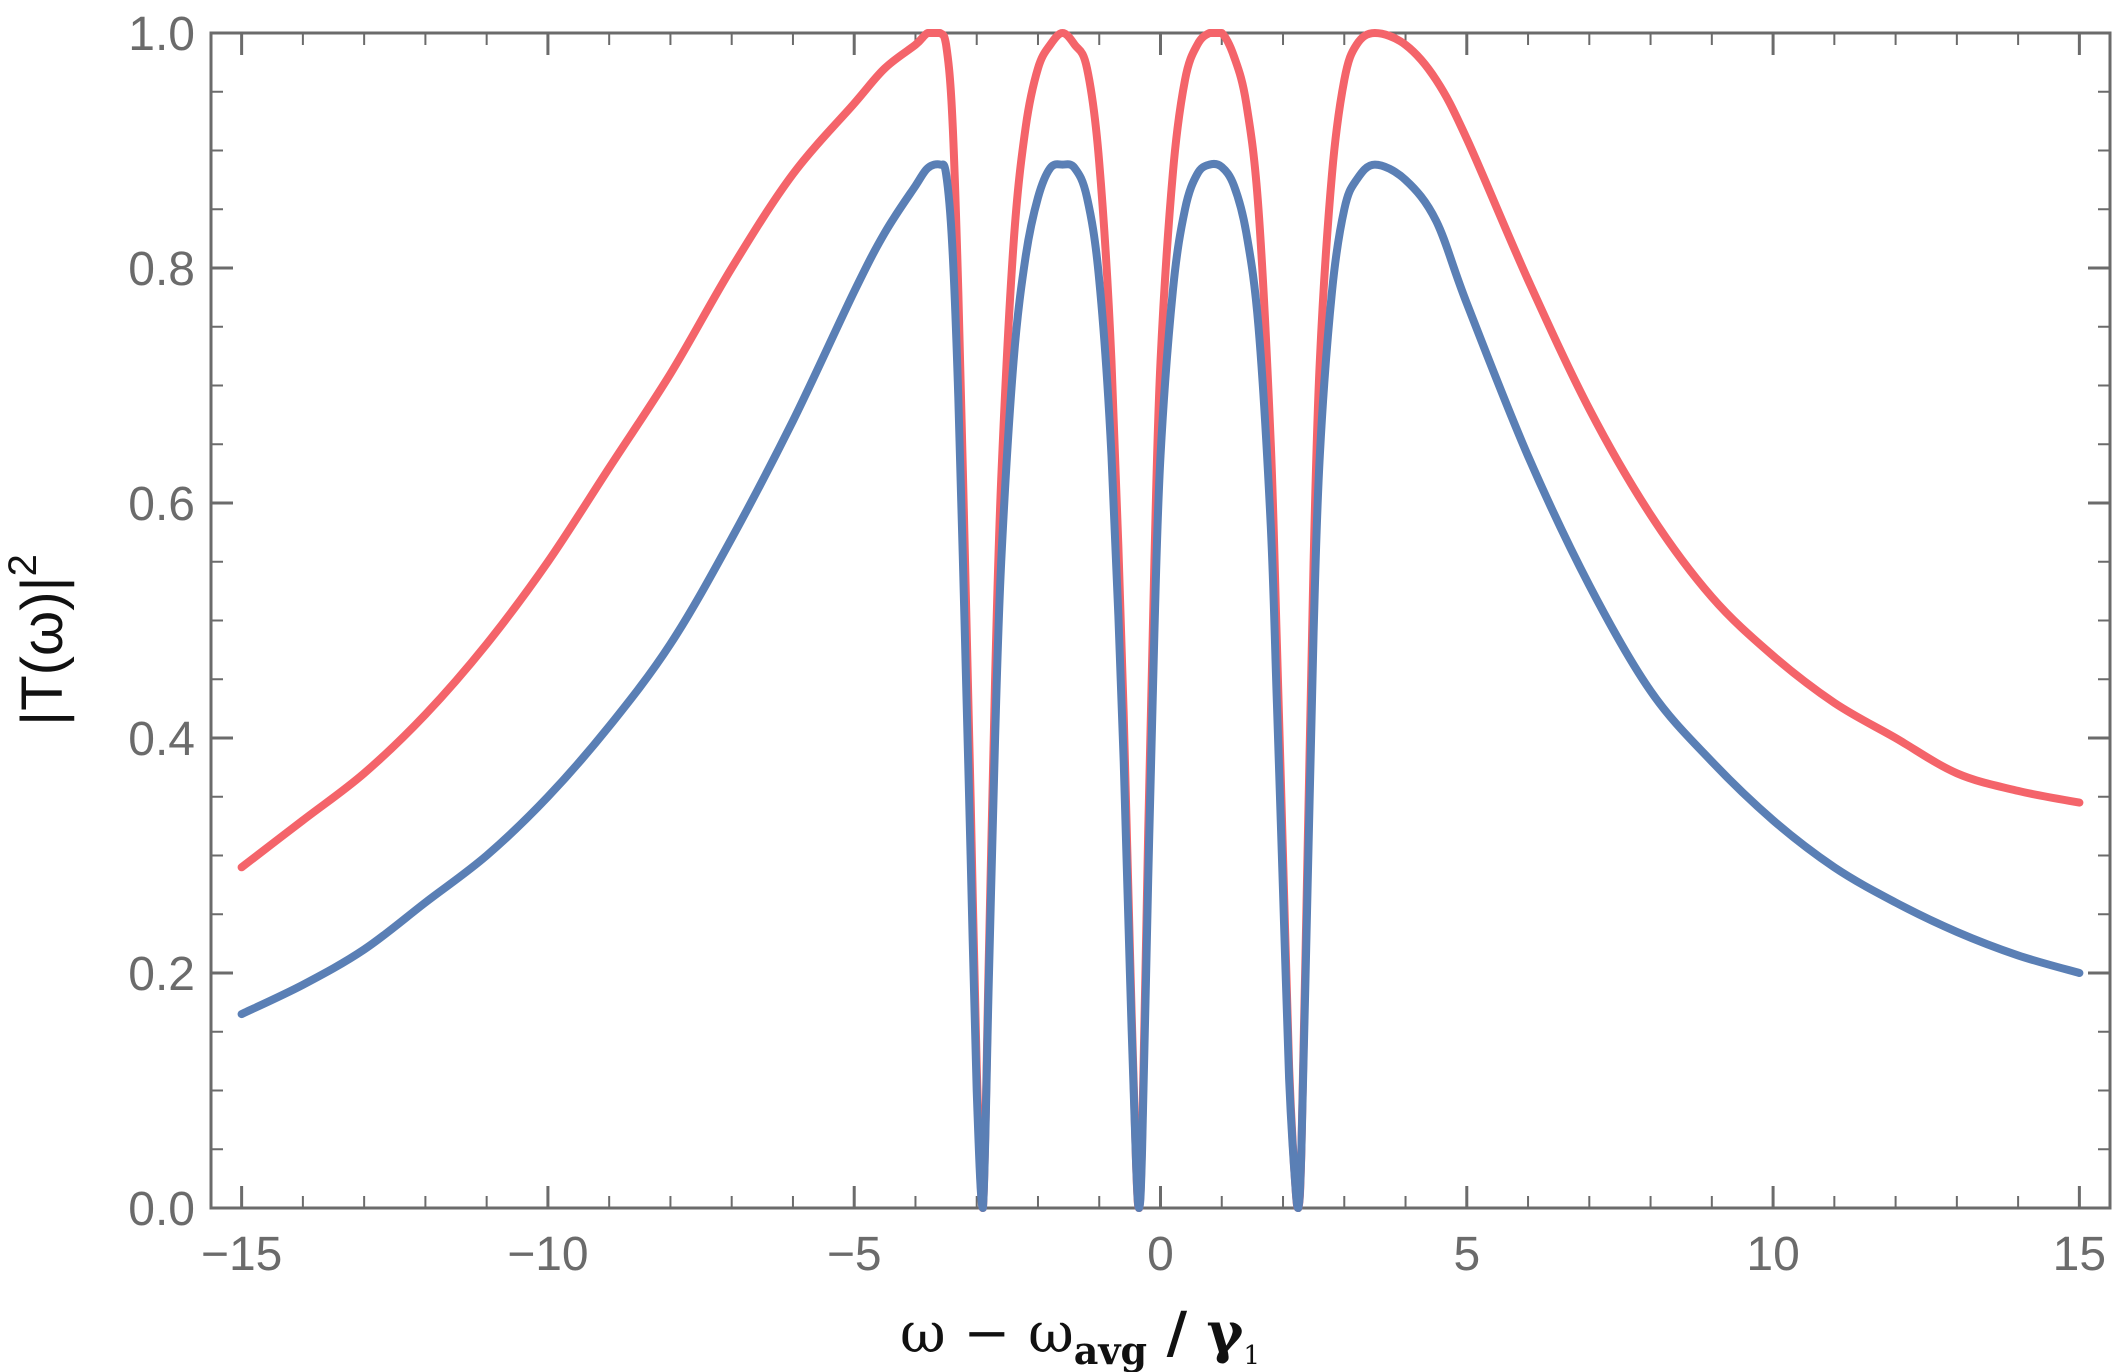 The width and height of the screenshot is (2119, 1372). What do you see at coordinates (1195, 1333) in the screenshot?
I see `x-axis-title-slash: / γ` at bounding box center [1195, 1333].